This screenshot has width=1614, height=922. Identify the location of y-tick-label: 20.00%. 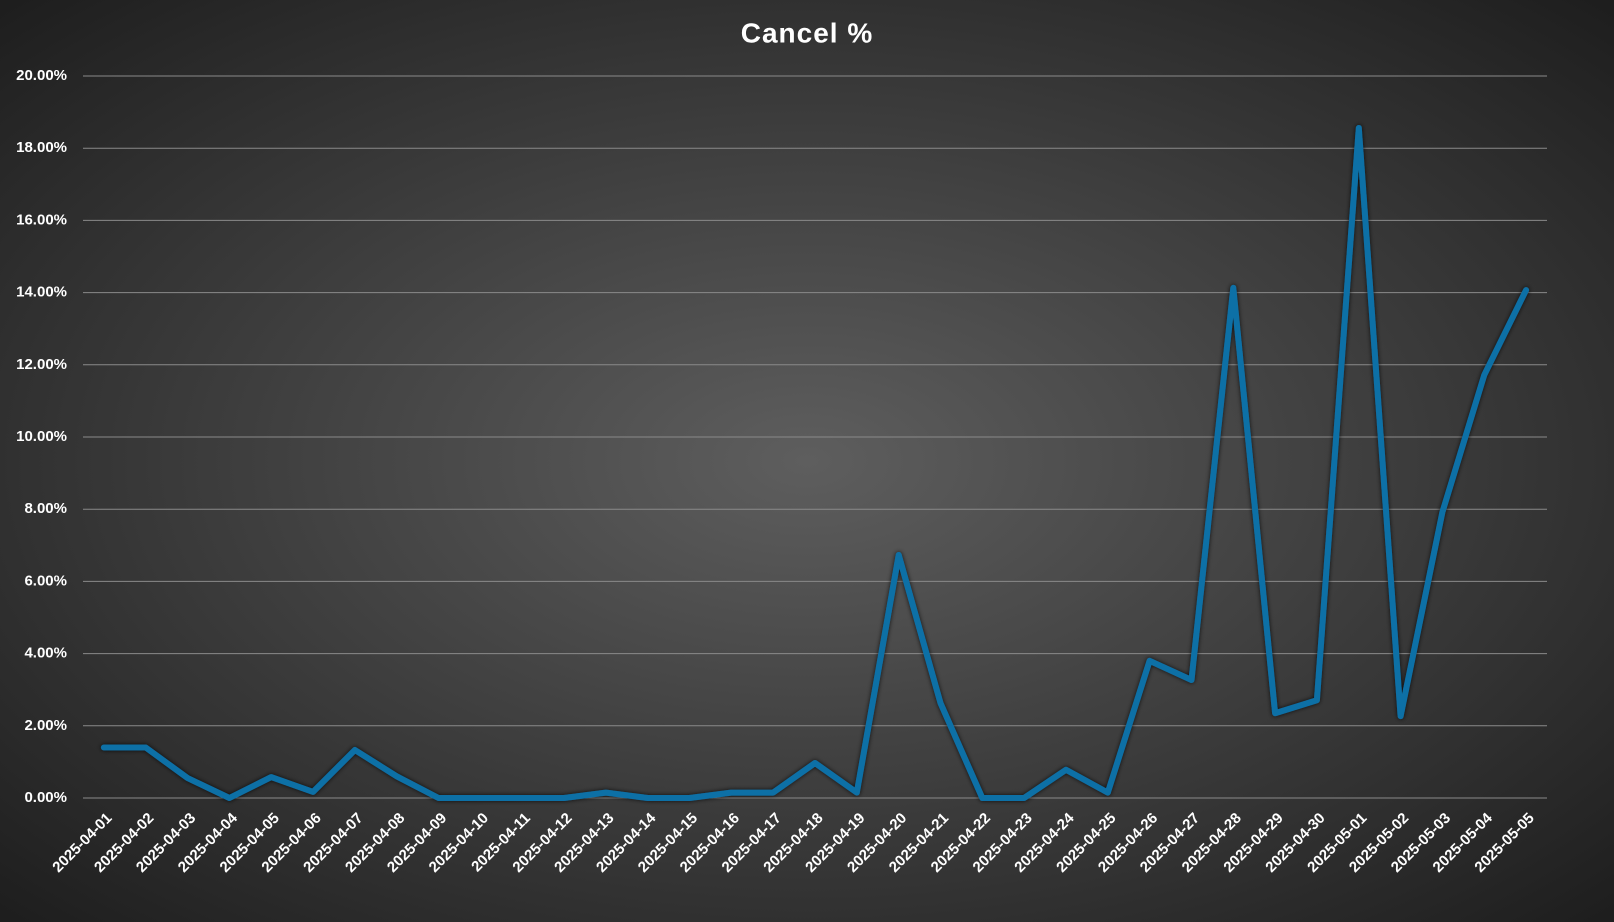
(41, 75).